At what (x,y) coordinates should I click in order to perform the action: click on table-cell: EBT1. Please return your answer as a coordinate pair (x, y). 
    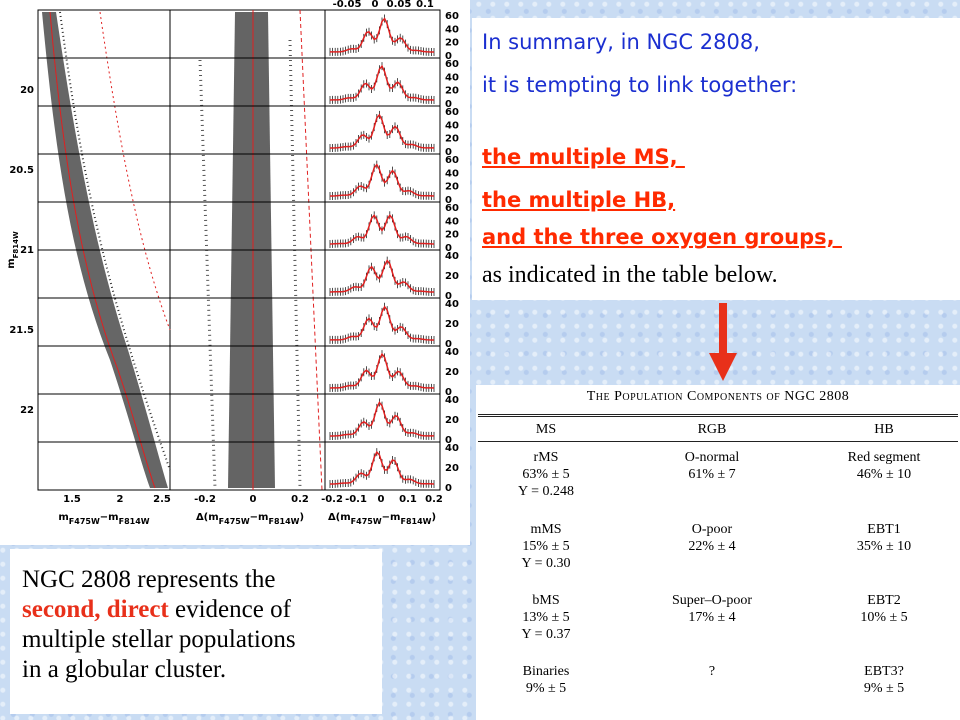
    Looking at the image, I should click on (884, 529).